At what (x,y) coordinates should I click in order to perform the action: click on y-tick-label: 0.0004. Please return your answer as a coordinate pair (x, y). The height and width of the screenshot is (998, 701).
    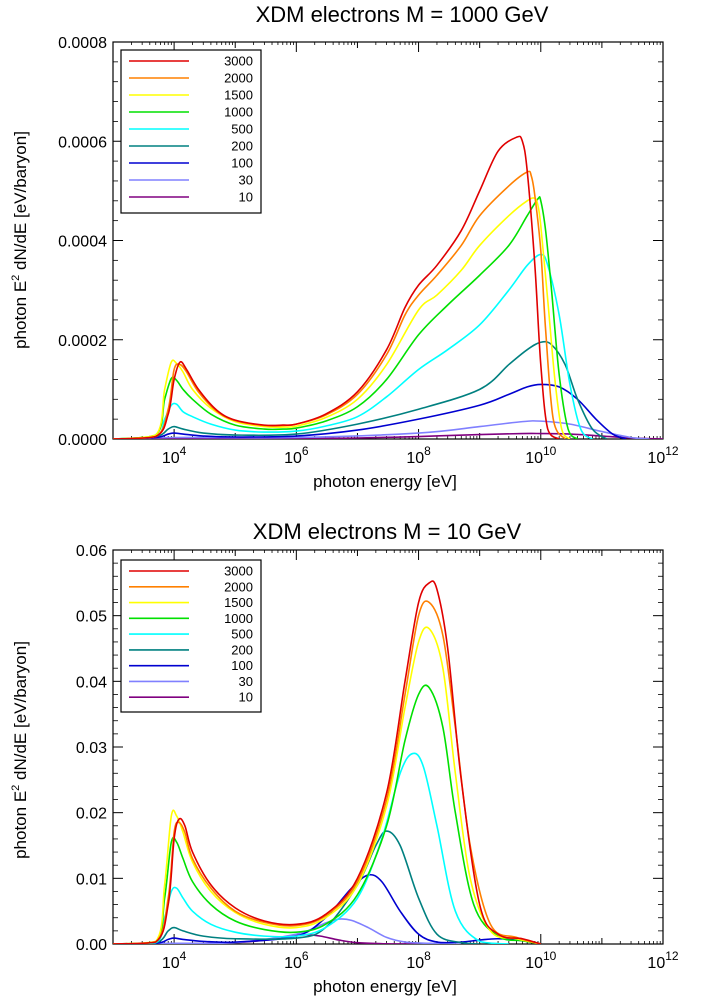
    Looking at the image, I should click on (82, 242).